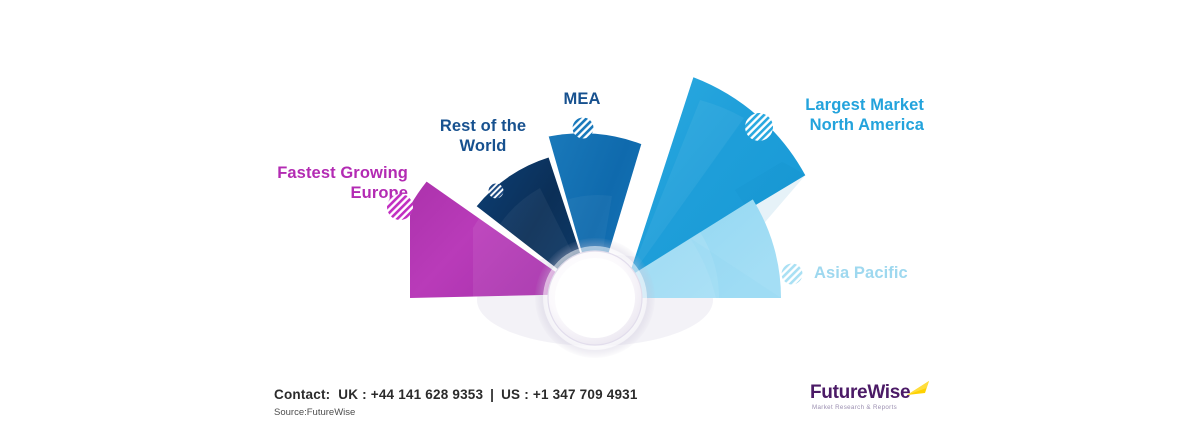  Describe the element at coordinates (855, 407) in the screenshot. I see `logo-tagline: Market Research & Reports` at that location.